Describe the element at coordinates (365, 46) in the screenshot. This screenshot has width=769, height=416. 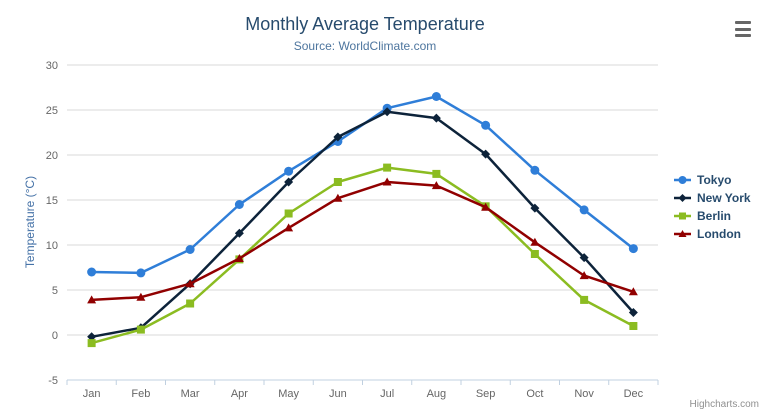
I see `chart-subtitle: Source: WorldClimate.com` at that location.